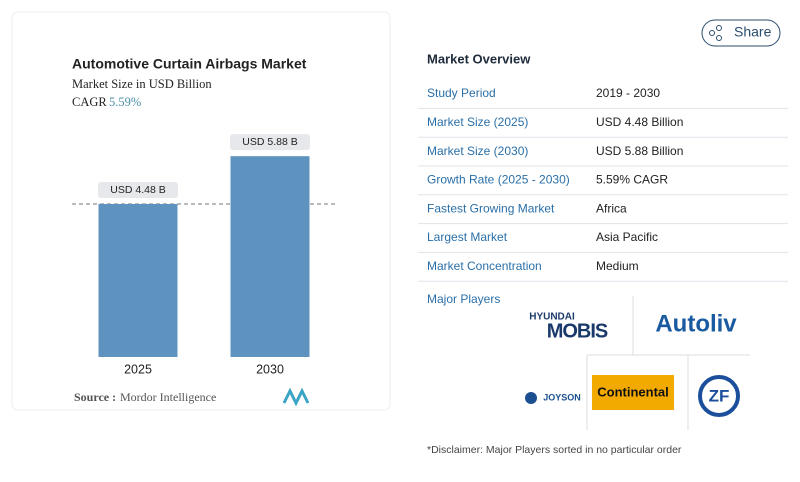 The image size is (800, 482). What do you see at coordinates (270, 369) in the screenshot?
I see `x-tick-label: 2030` at bounding box center [270, 369].